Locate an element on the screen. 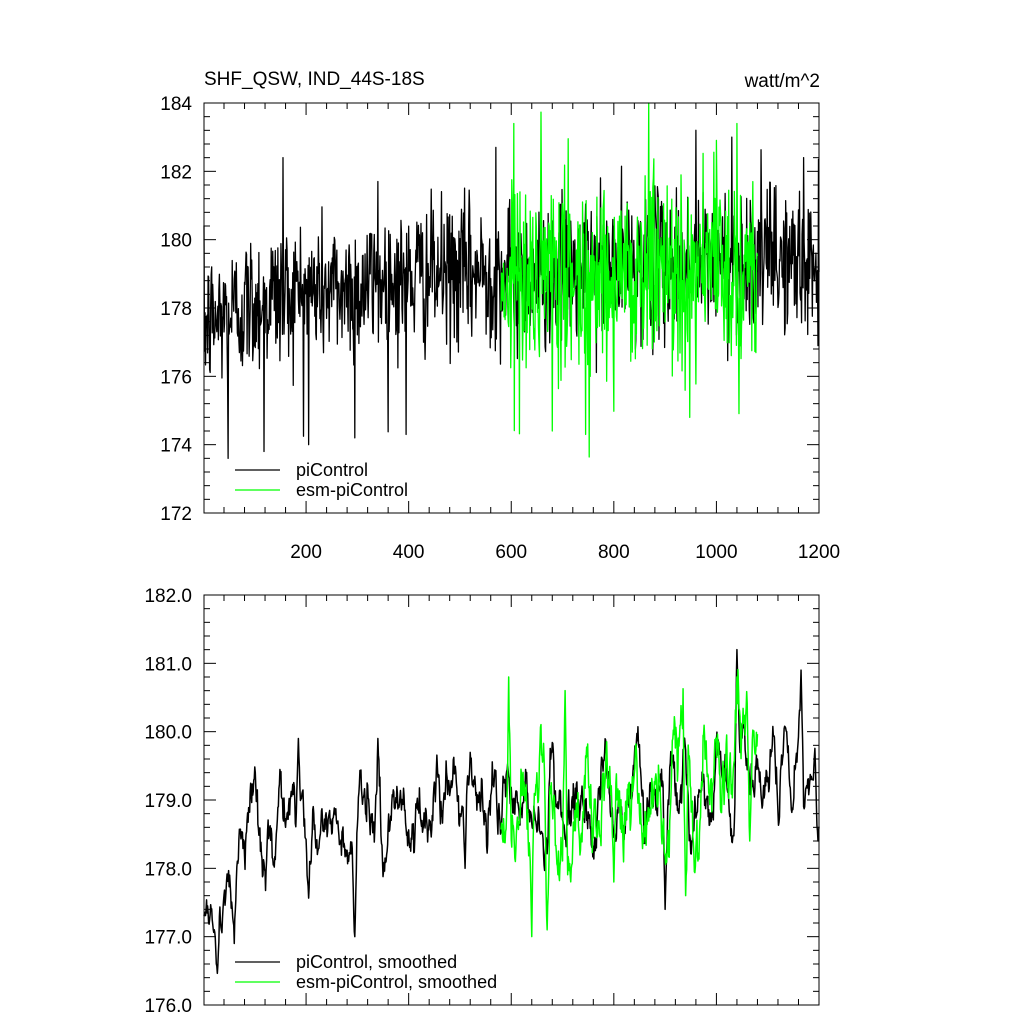 The height and width of the screenshot is (1024, 1024). legend-label-esm-picontrol: esm-piControl is located at coordinates (352, 490).